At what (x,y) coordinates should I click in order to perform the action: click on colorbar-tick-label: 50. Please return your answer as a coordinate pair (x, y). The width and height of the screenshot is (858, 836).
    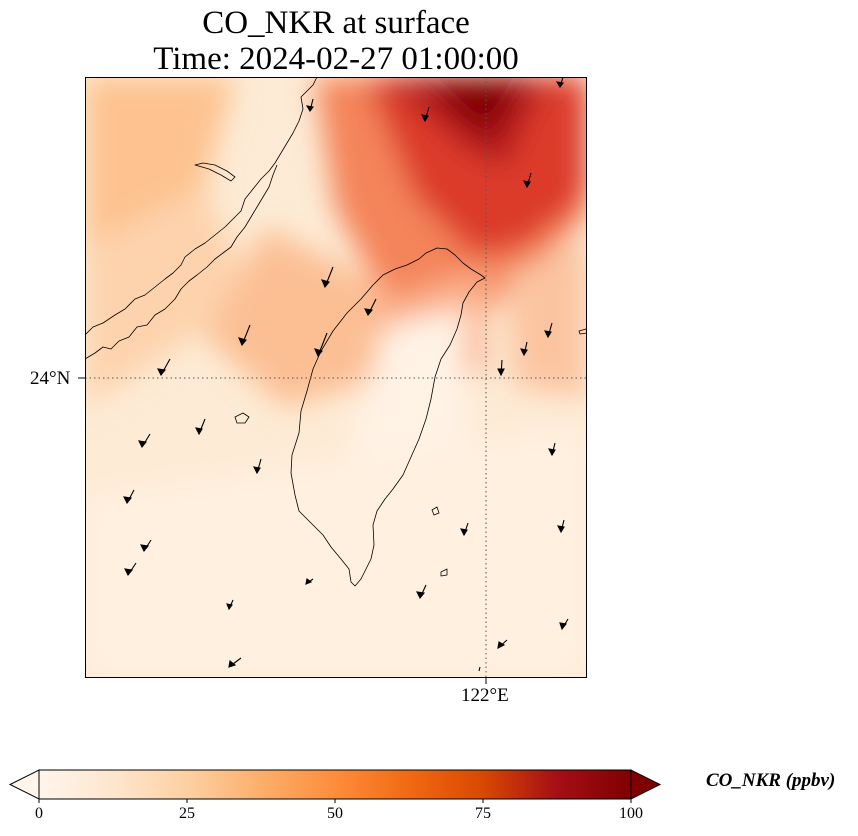
    Looking at the image, I should click on (335, 813).